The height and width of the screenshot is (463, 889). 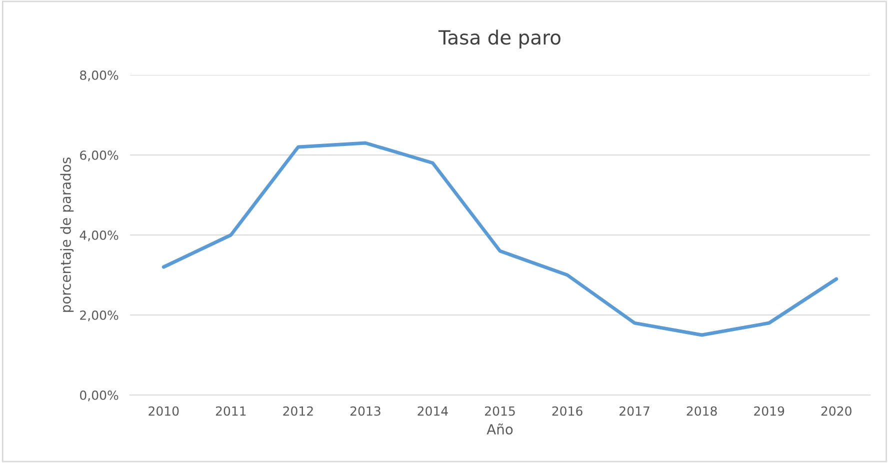 What do you see at coordinates (500, 411) in the screenshot?
I see `x-tick-label: 2015` at bounding box center [500, 411].